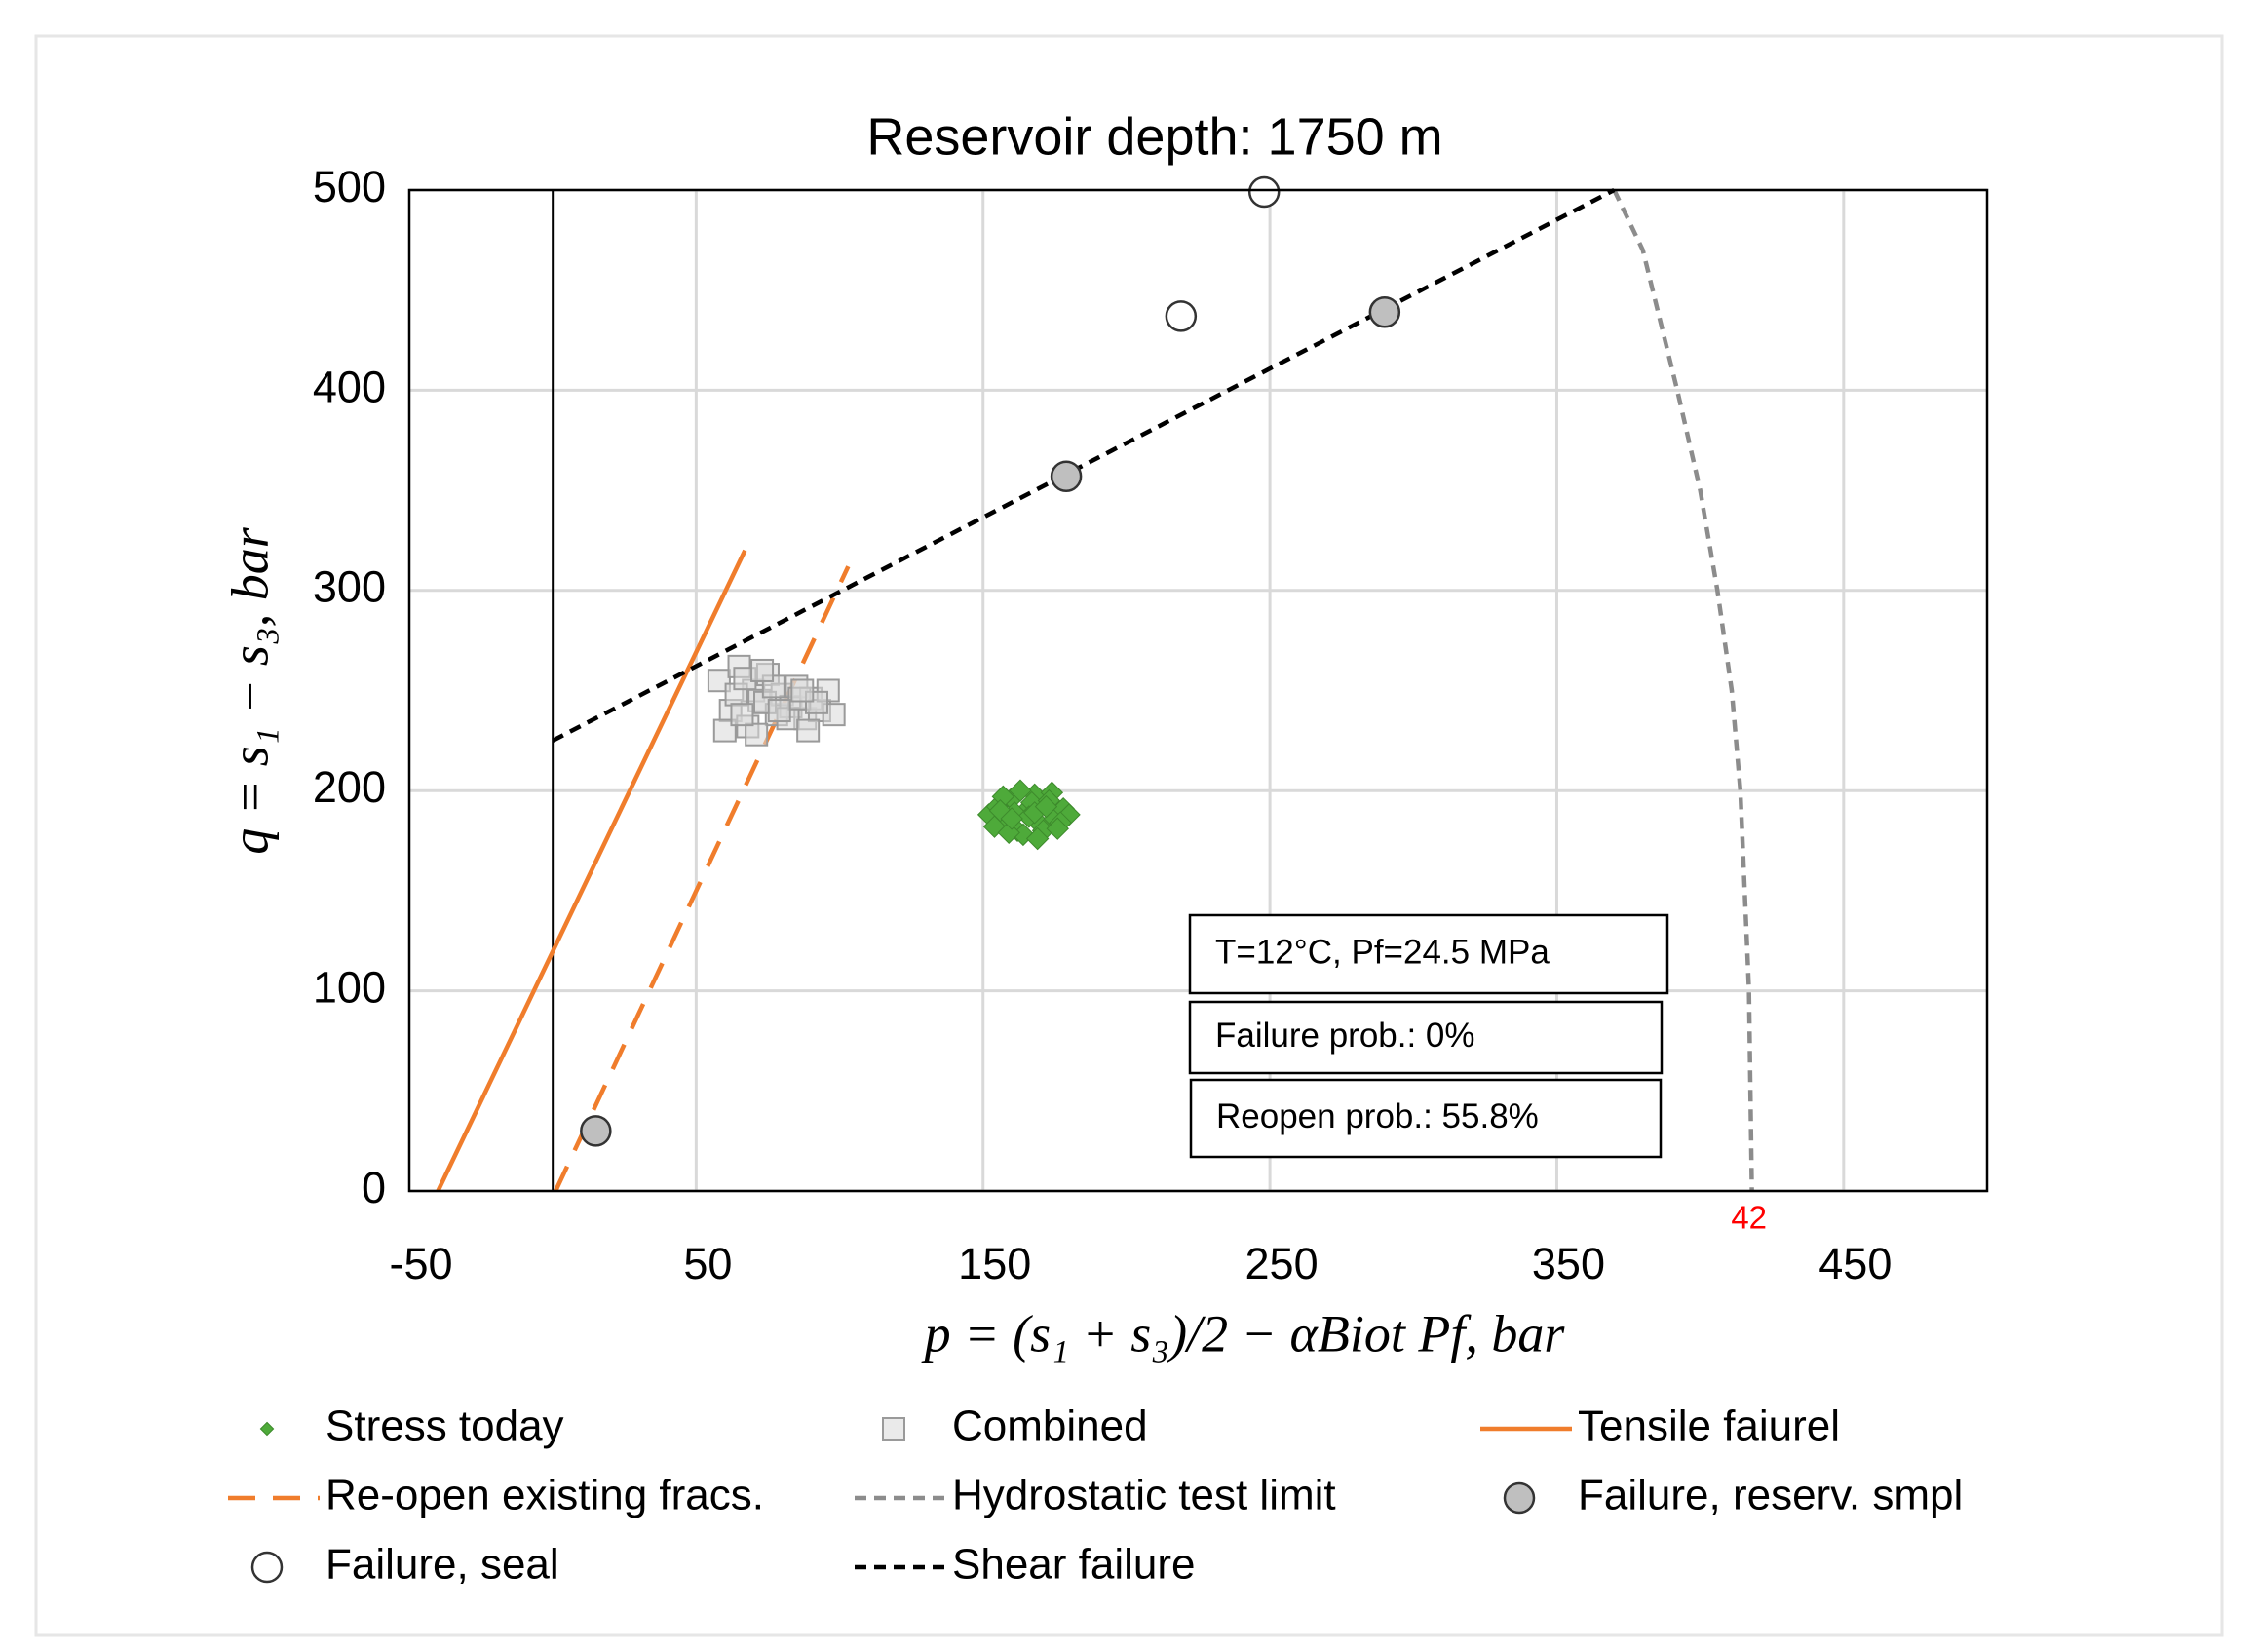 The width and height of the screenshot is (2258, 1652). Describe the element at coordinates (1050, 1426) in the screenshot. I see `legend-label: Combined` at that location.